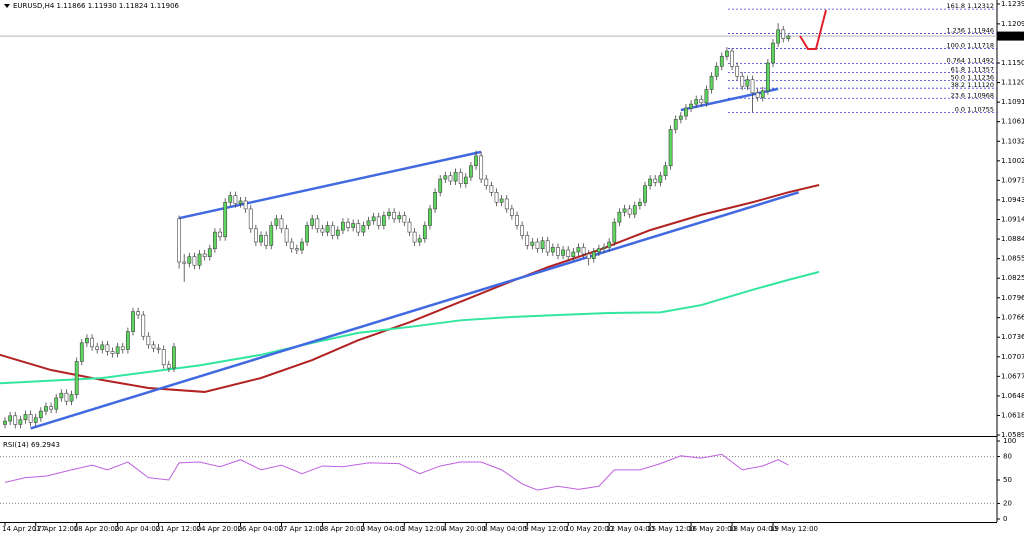 The width and height of the screenshot is (1024, 534). I want to click on y-tick-label: 1.12390, so click(1012, 4).